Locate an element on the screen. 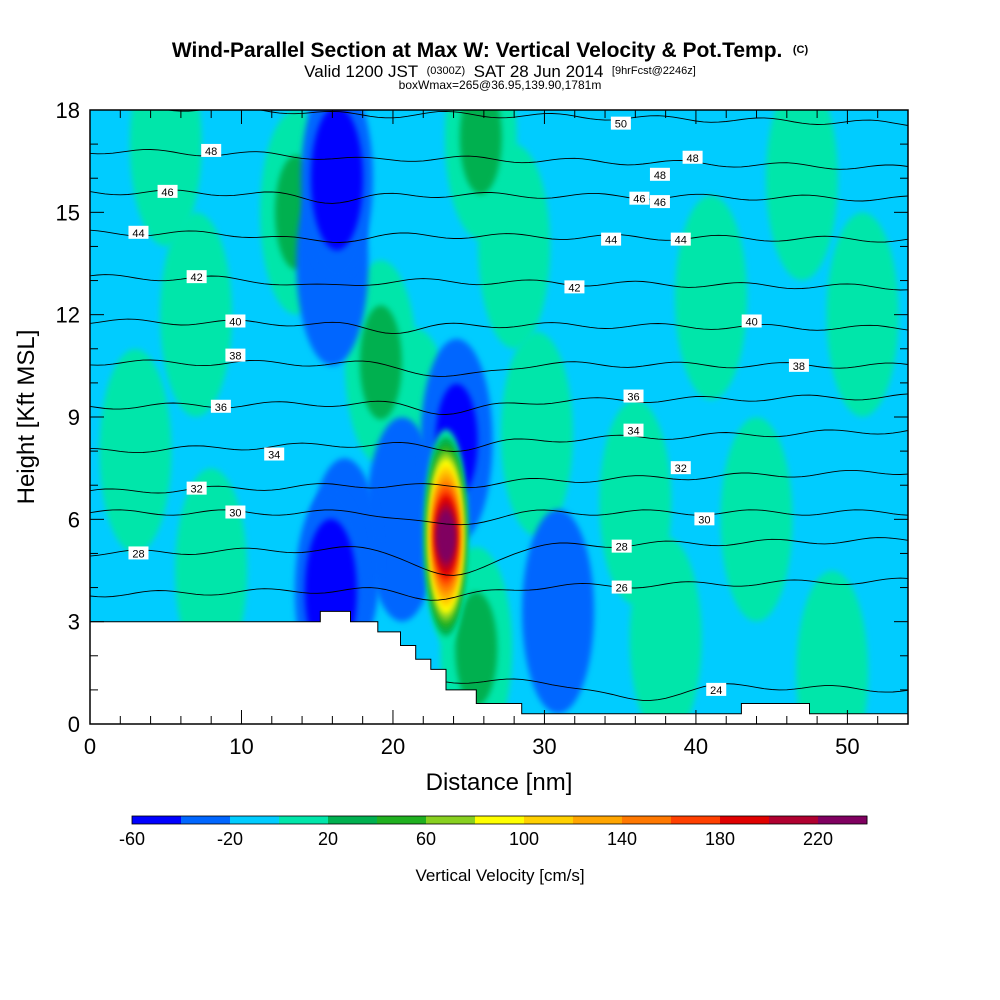 This screenshot has height=1000, width=1000. contour-label-text: 32 is located at coordinates (681, 469).